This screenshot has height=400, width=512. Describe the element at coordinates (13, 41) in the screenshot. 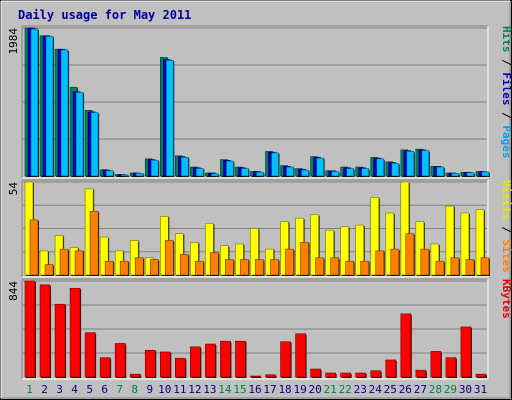

I see `y-max-label: 1984` at that location.